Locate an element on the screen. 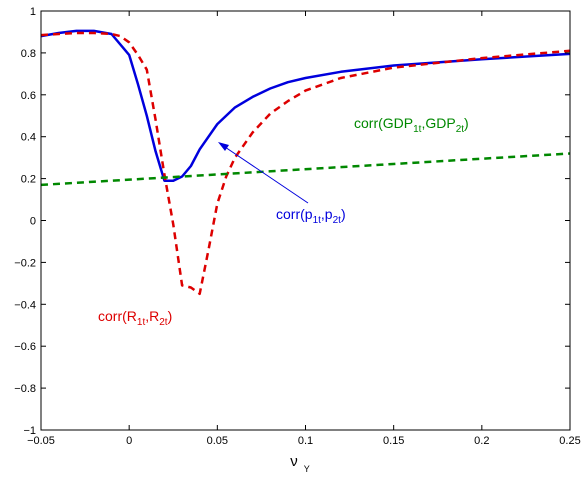  y-tick-label: 0.8 is located at coordinates (28, 54).